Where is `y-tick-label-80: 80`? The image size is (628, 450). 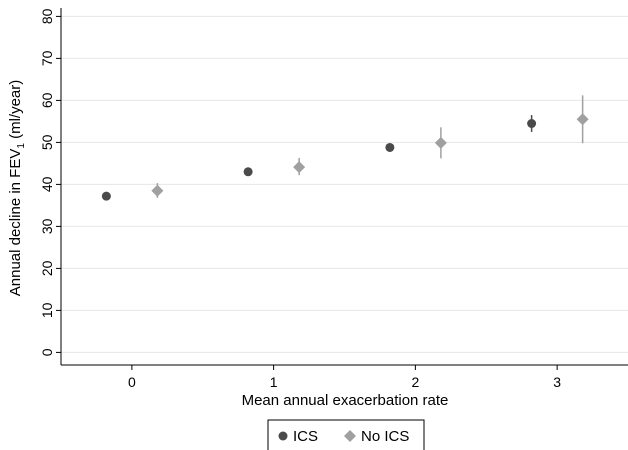
y-tick-label-80: 80 is located at coordinates (47, 16).